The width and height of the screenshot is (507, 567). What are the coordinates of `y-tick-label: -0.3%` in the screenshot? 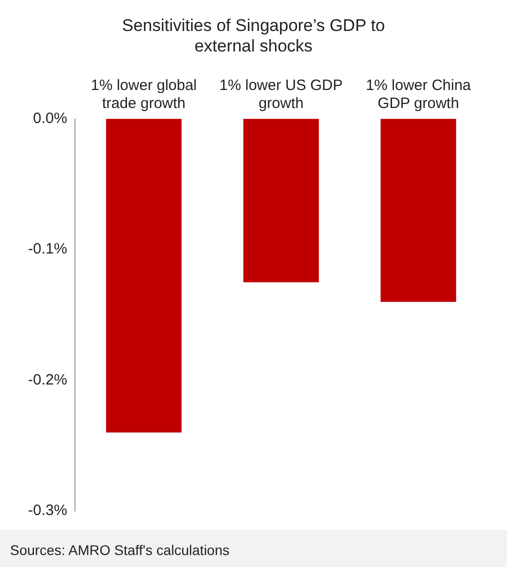 It's located at (48, 511).